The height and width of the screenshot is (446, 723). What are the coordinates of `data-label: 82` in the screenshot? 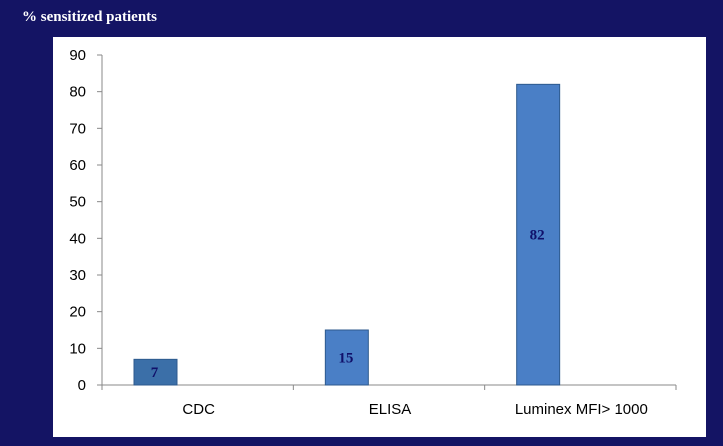 It's located at (537, 236).